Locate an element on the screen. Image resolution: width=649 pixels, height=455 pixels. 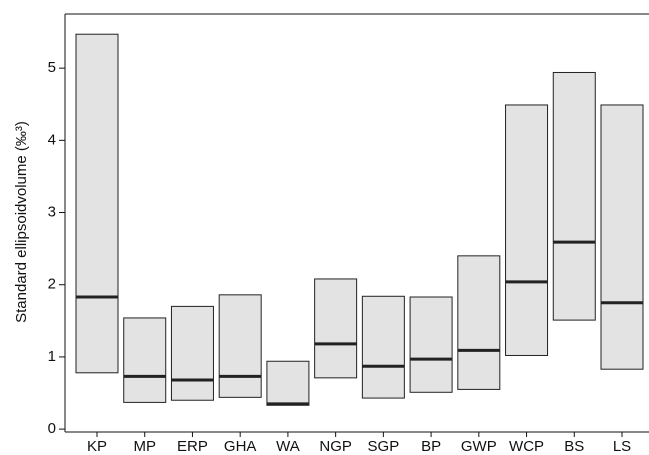
x-tick-label: BS is located at coordinates (574, 446).